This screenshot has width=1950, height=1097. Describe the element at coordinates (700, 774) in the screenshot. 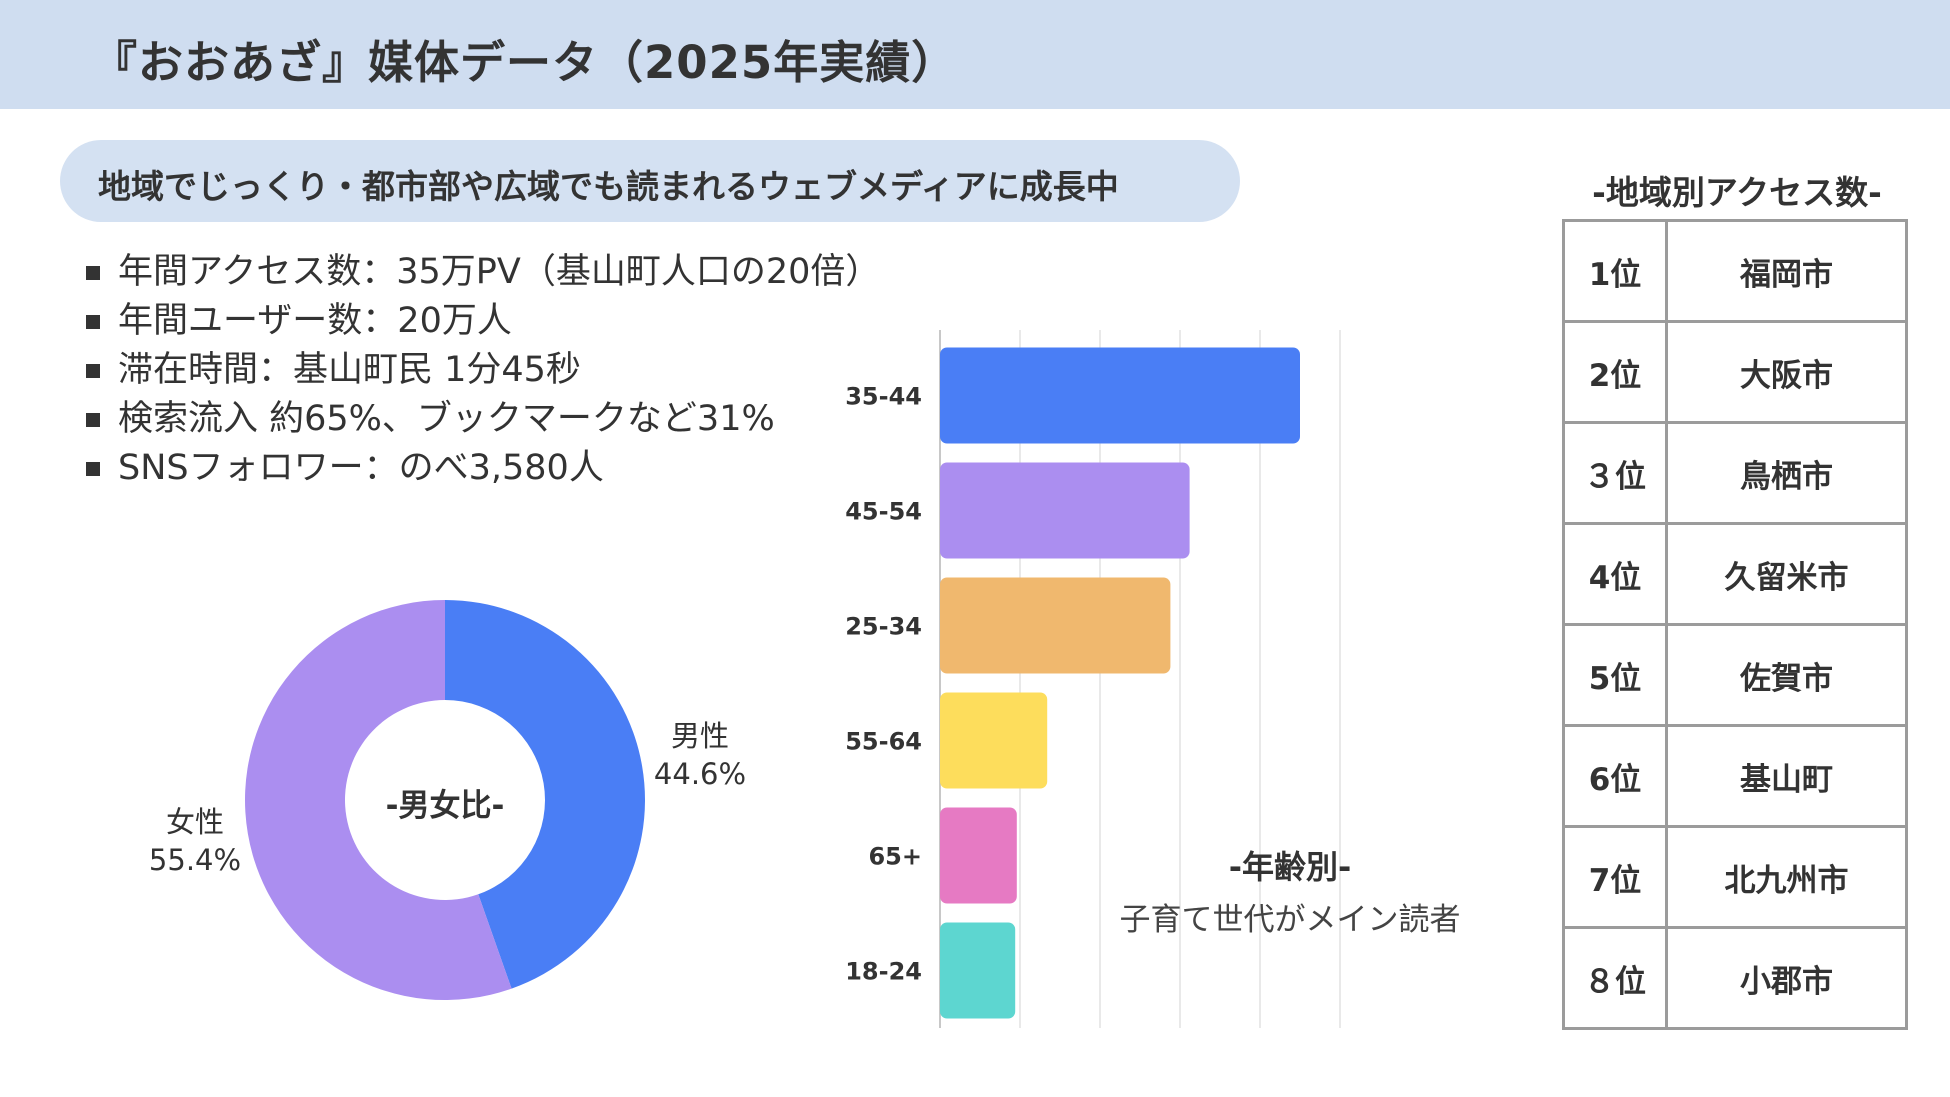

I see `donut-label-male-value: 44.6%` at that location.